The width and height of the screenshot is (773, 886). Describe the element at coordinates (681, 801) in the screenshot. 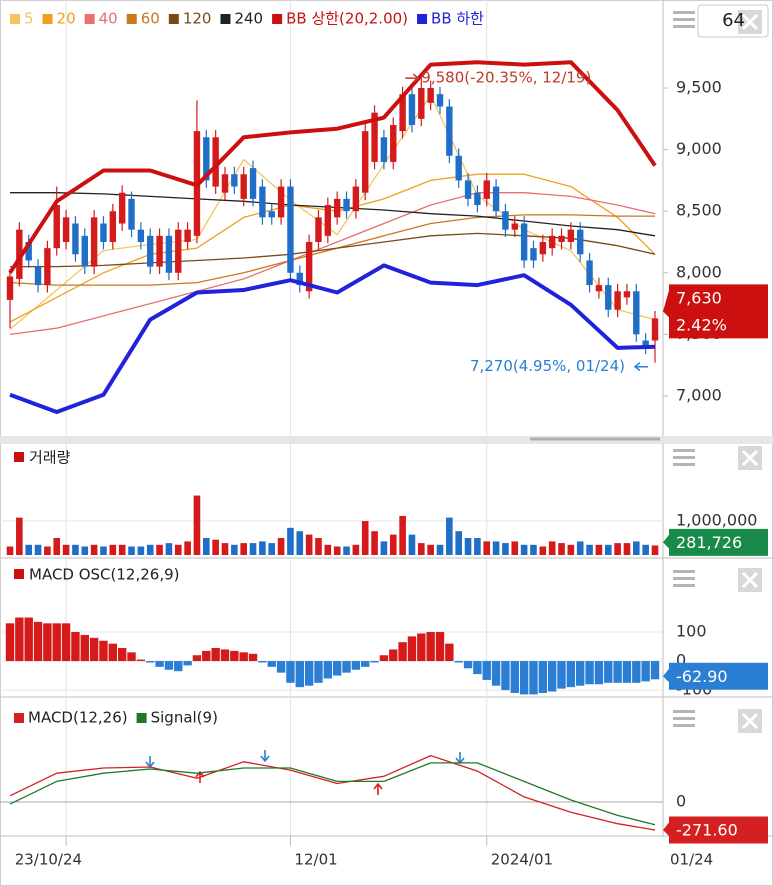

I see `y-tick-label: 0` at that location.